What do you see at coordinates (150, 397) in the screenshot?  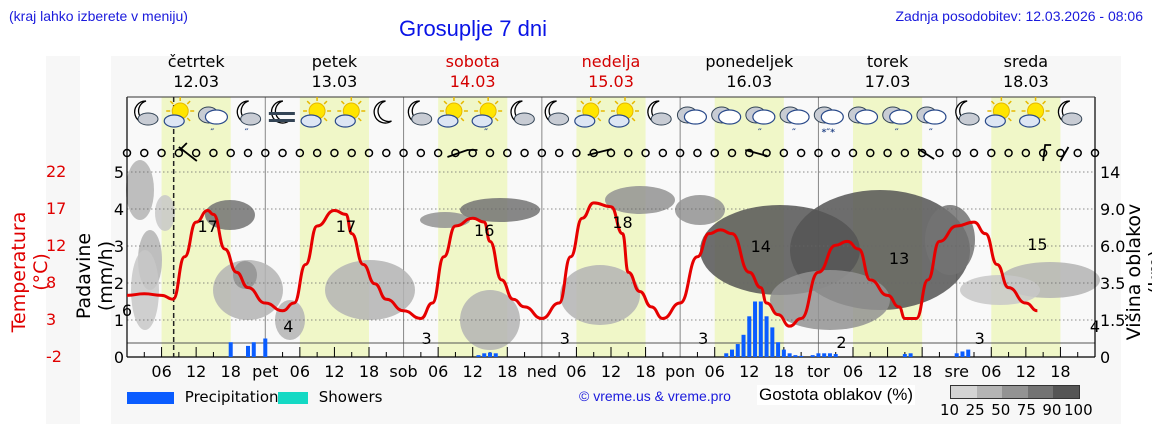 I see `precipitation-swatch` at bounding box center [150, 397].